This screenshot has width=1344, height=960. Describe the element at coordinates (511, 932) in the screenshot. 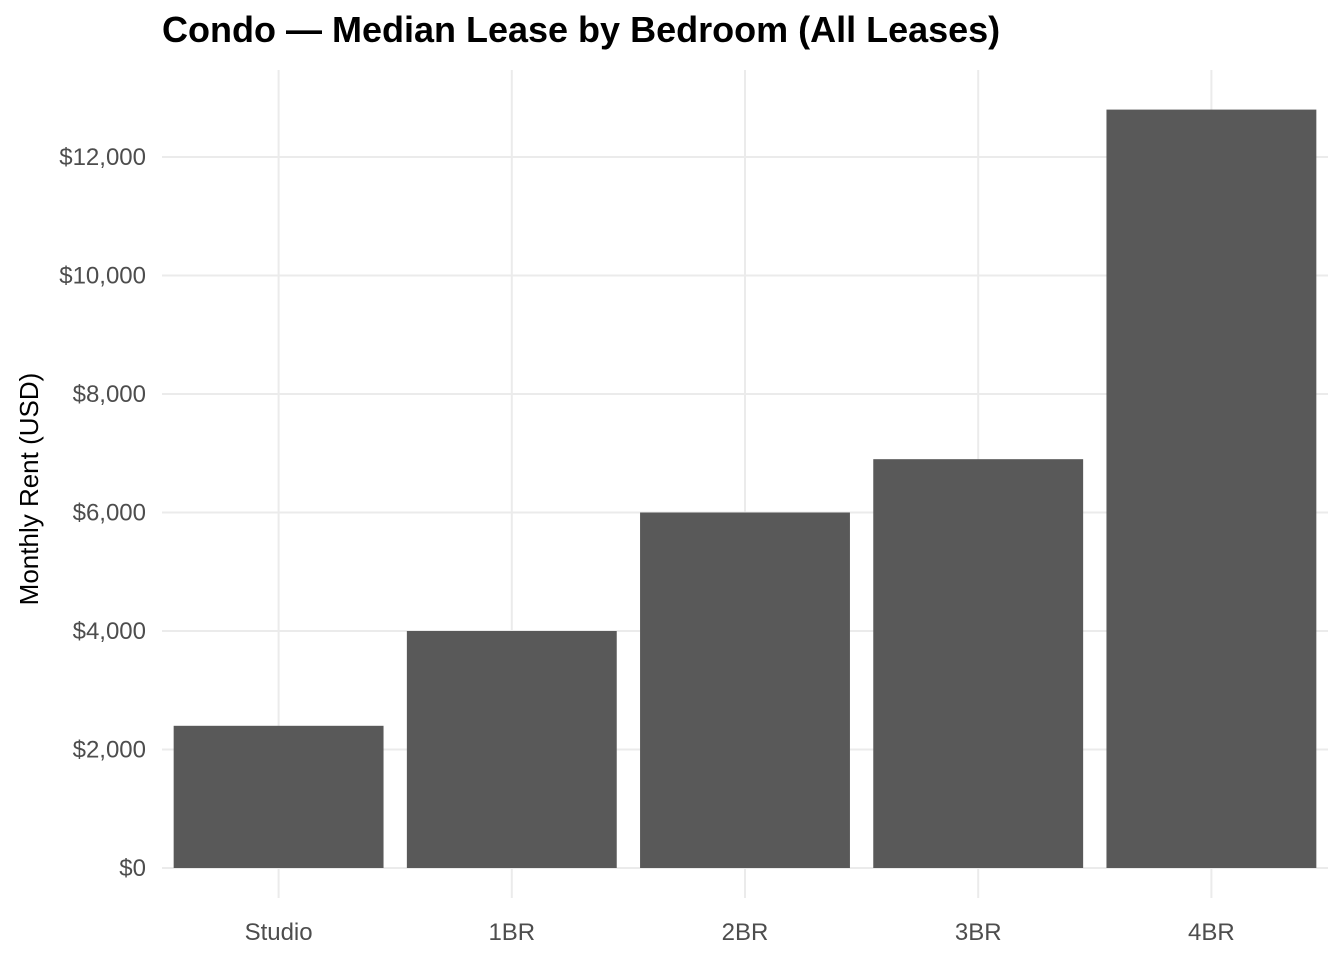

I see `x-tick-label: 1BR` at that location.